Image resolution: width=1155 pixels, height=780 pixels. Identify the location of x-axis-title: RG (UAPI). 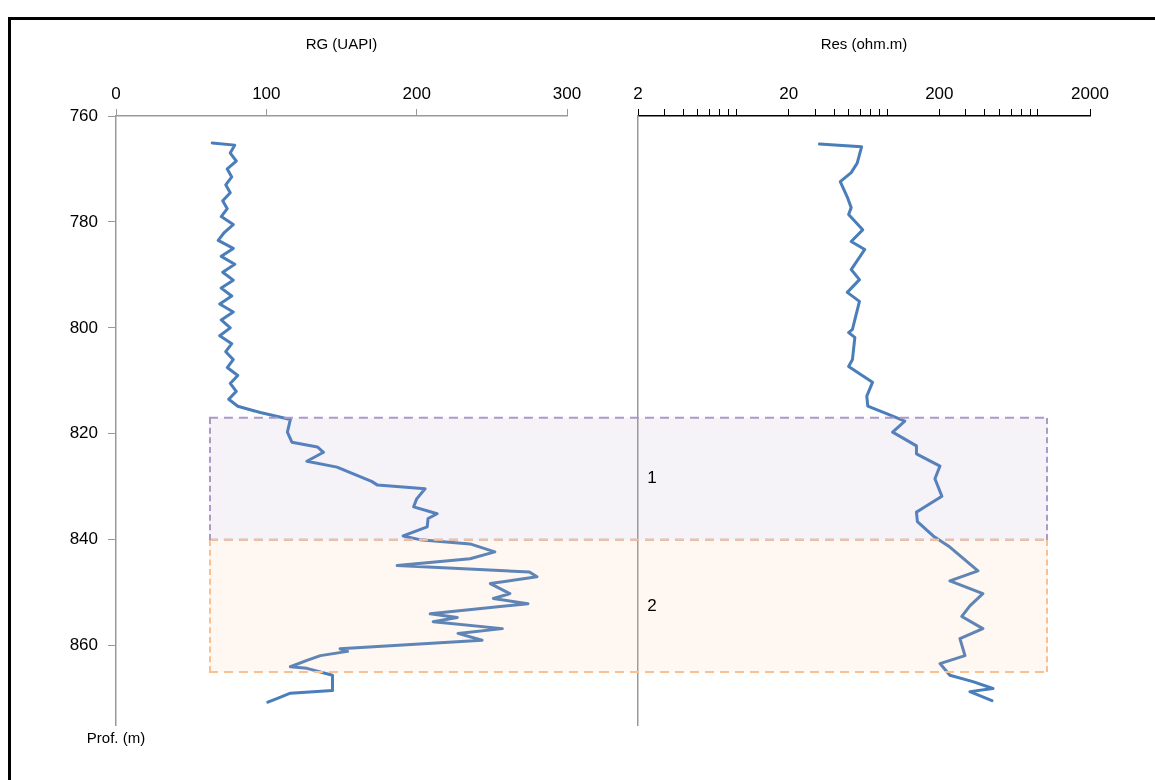
(341, 44).